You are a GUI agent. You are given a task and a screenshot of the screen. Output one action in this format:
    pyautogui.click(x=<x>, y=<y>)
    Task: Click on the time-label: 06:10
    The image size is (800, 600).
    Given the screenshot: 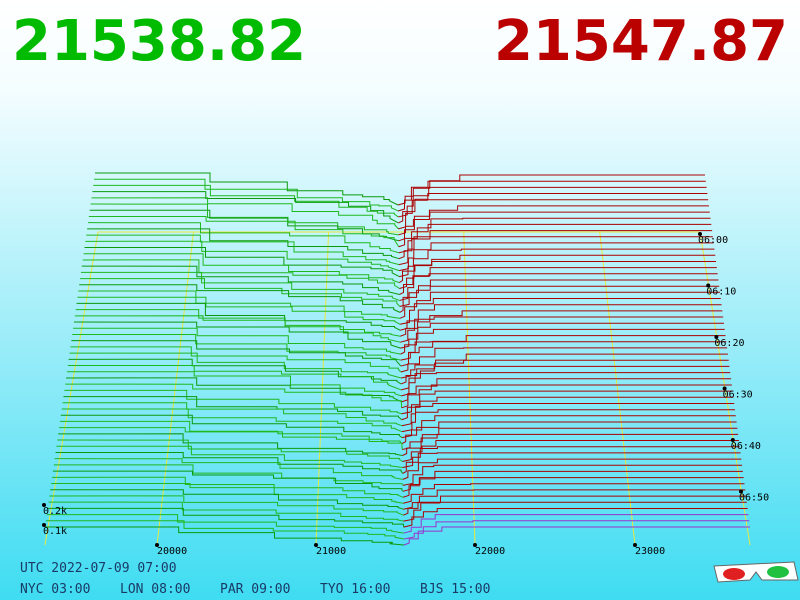 What is the action you would take?
    pyautogui.click(x=721, y=292)
    